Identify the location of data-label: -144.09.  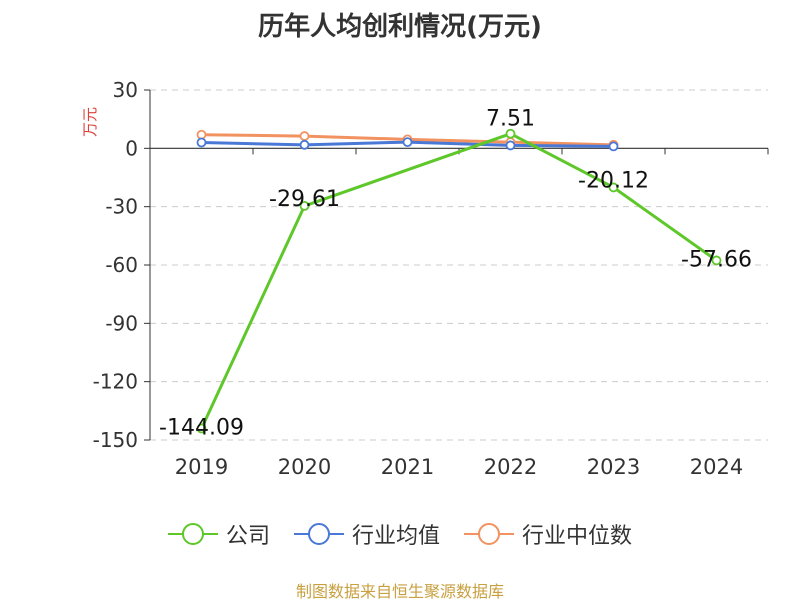
(201, 428).